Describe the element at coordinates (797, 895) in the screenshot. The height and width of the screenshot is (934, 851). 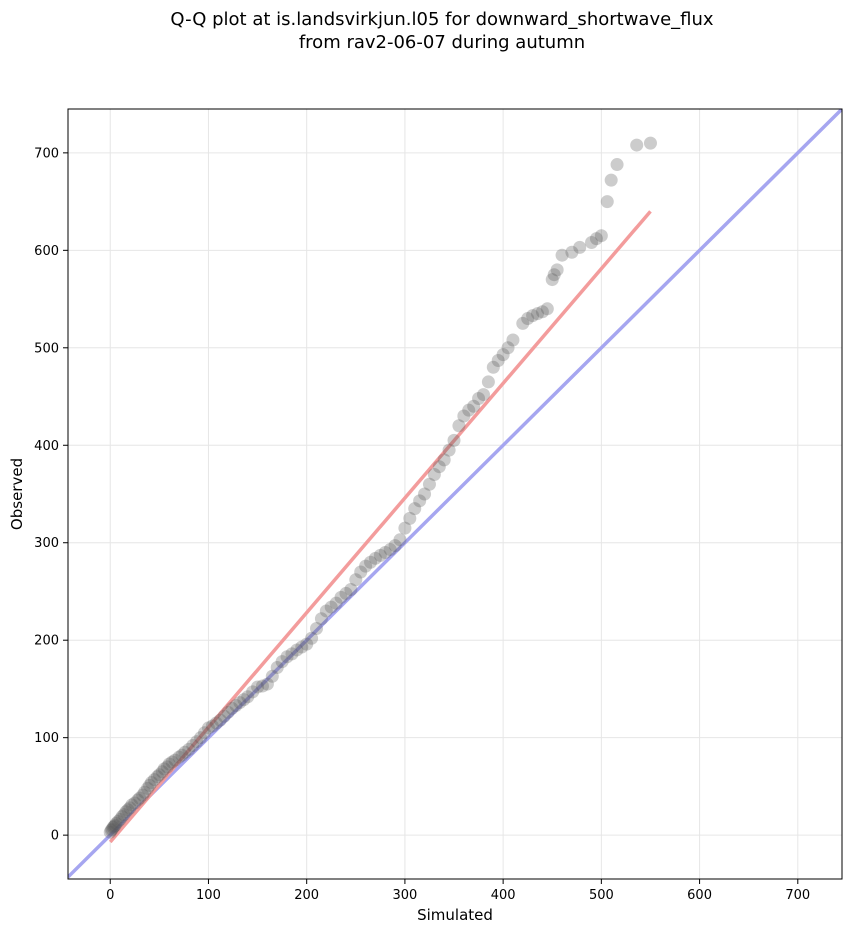
I see `x-tick-label: 700` at that location.